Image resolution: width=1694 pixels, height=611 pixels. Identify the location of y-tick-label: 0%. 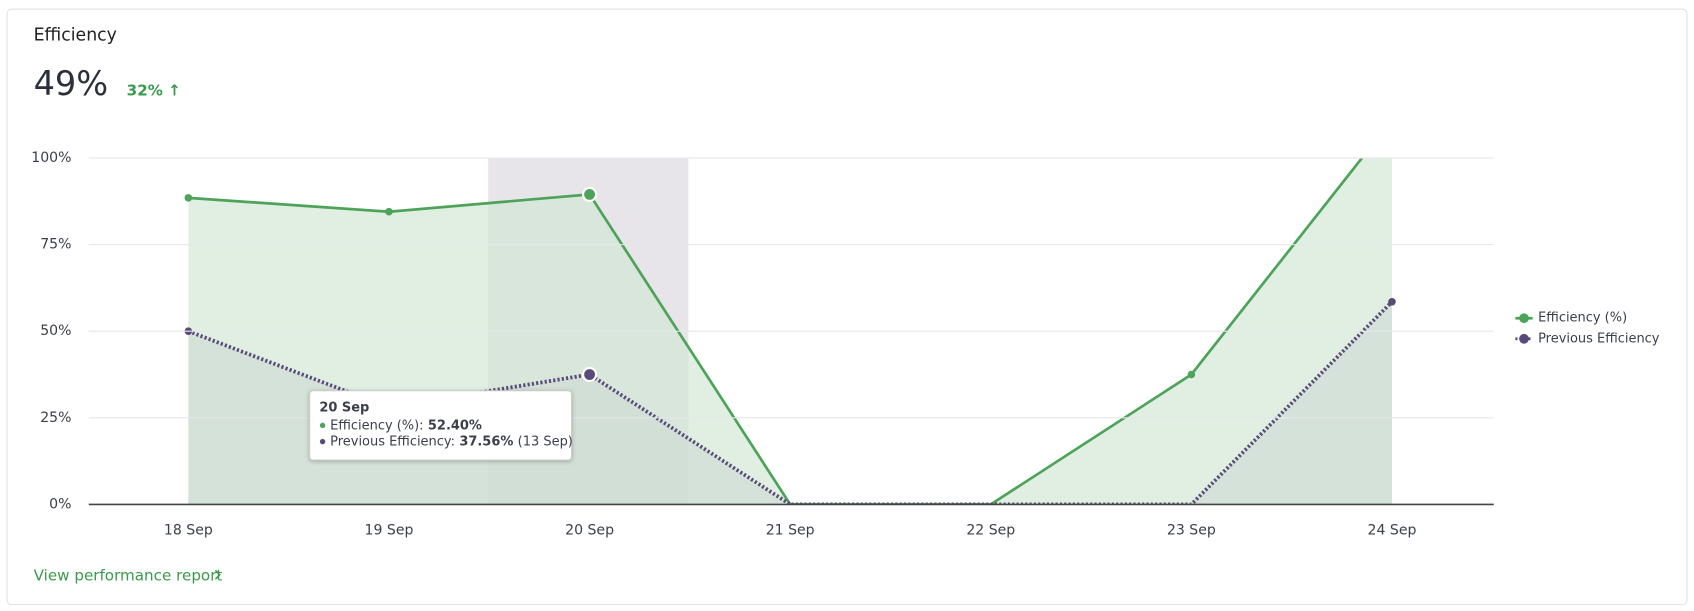
(60, 504).